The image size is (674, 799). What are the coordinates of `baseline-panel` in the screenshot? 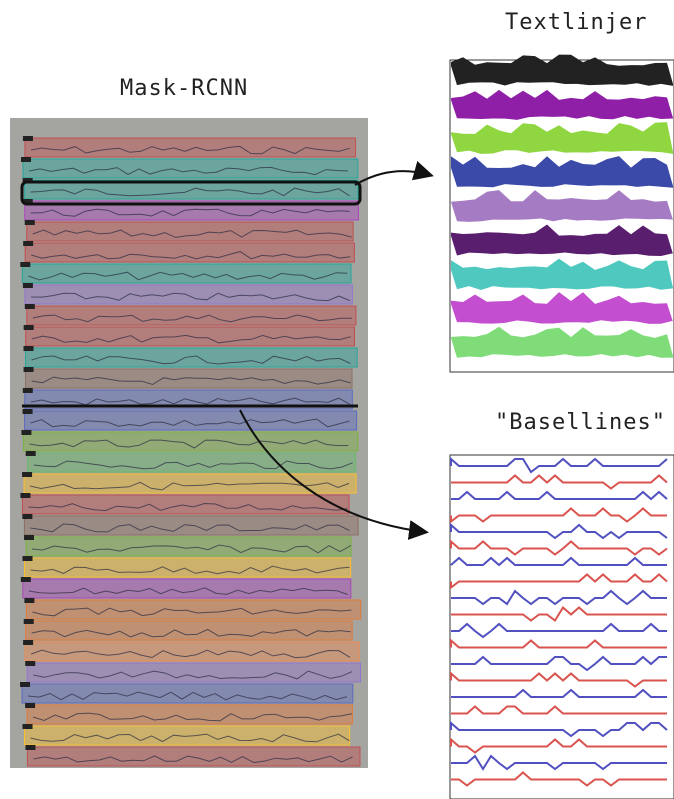 It's located at (561, 626).